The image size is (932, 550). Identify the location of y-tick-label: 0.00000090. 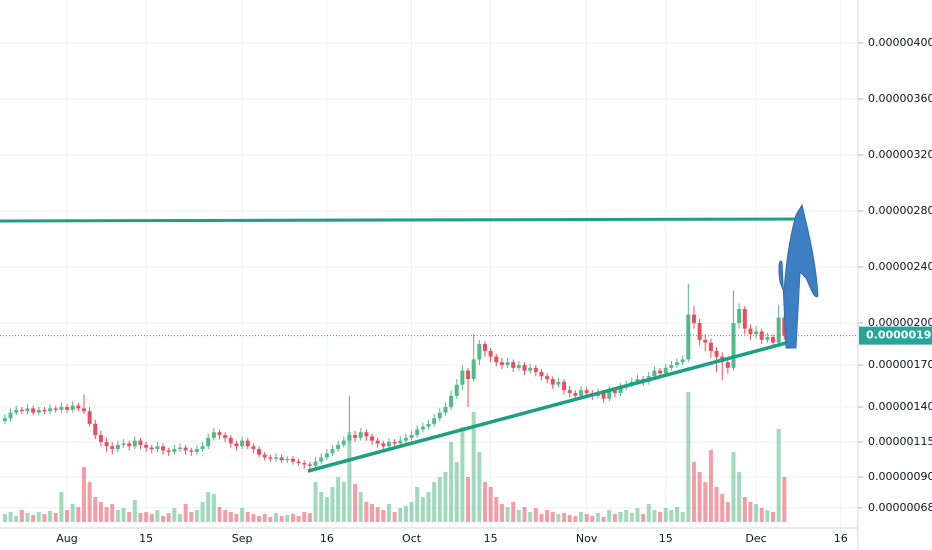
(900, 476).